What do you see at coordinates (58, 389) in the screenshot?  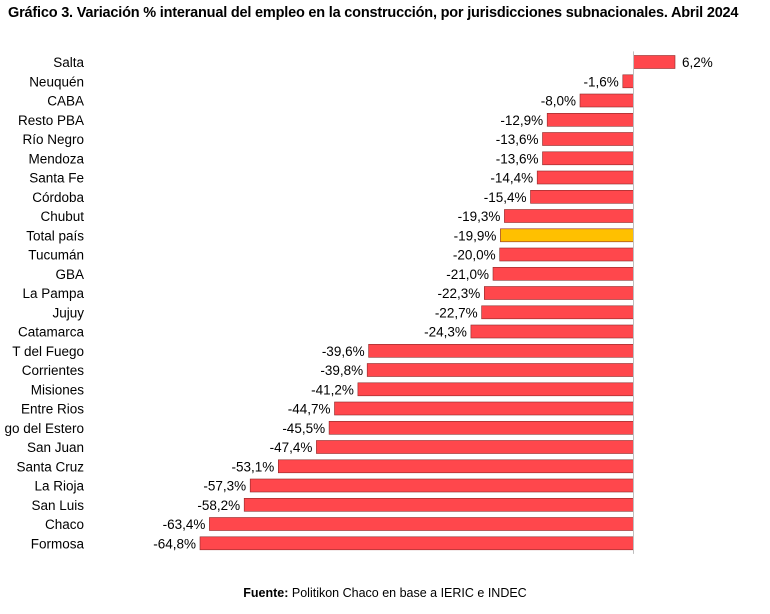 I see `category-label-17: Misiones` at bounding box center [58, 389].